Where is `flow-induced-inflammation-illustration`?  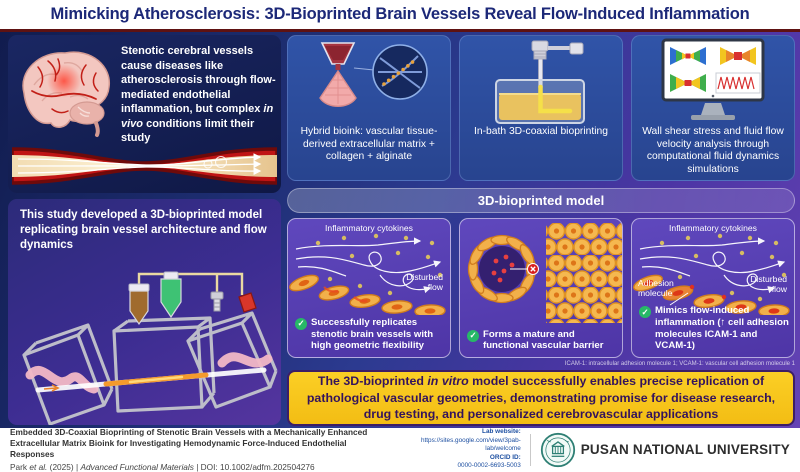
flow-induced-inflammation-illustration is located at coordinates (711, 274).